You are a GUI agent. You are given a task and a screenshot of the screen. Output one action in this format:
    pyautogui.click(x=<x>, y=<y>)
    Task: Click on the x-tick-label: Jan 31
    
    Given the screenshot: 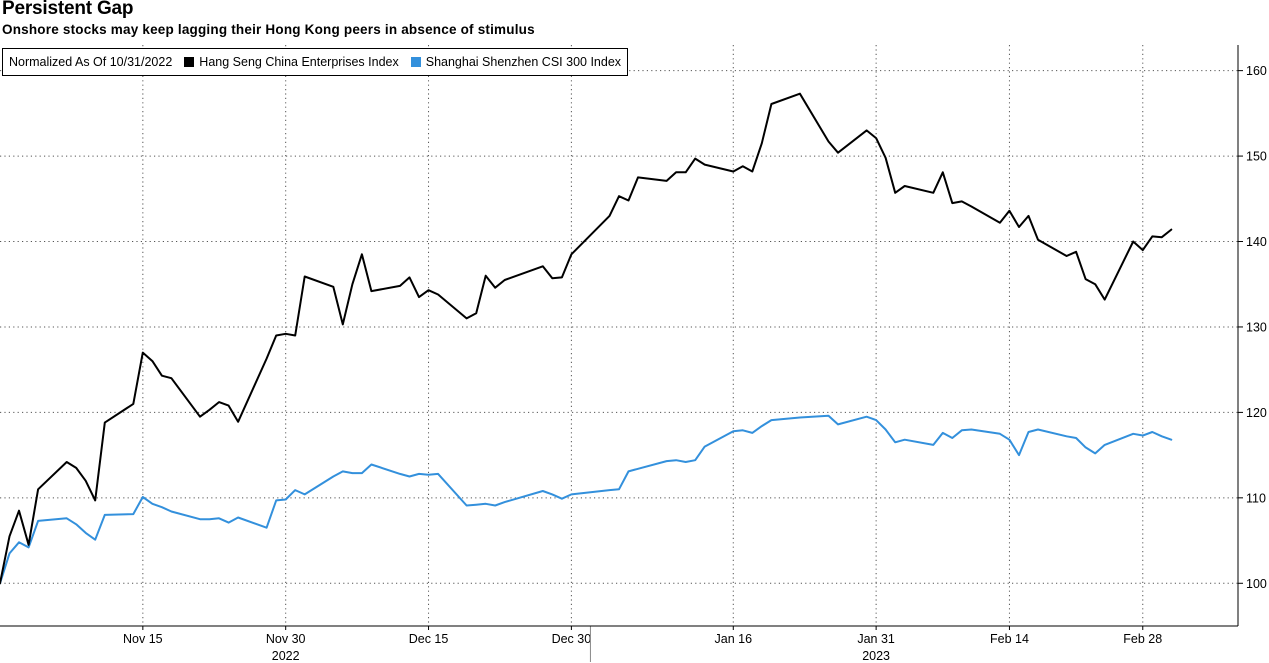 What is the action you would take?
    pyautogui.click(x=876, y=639)
    